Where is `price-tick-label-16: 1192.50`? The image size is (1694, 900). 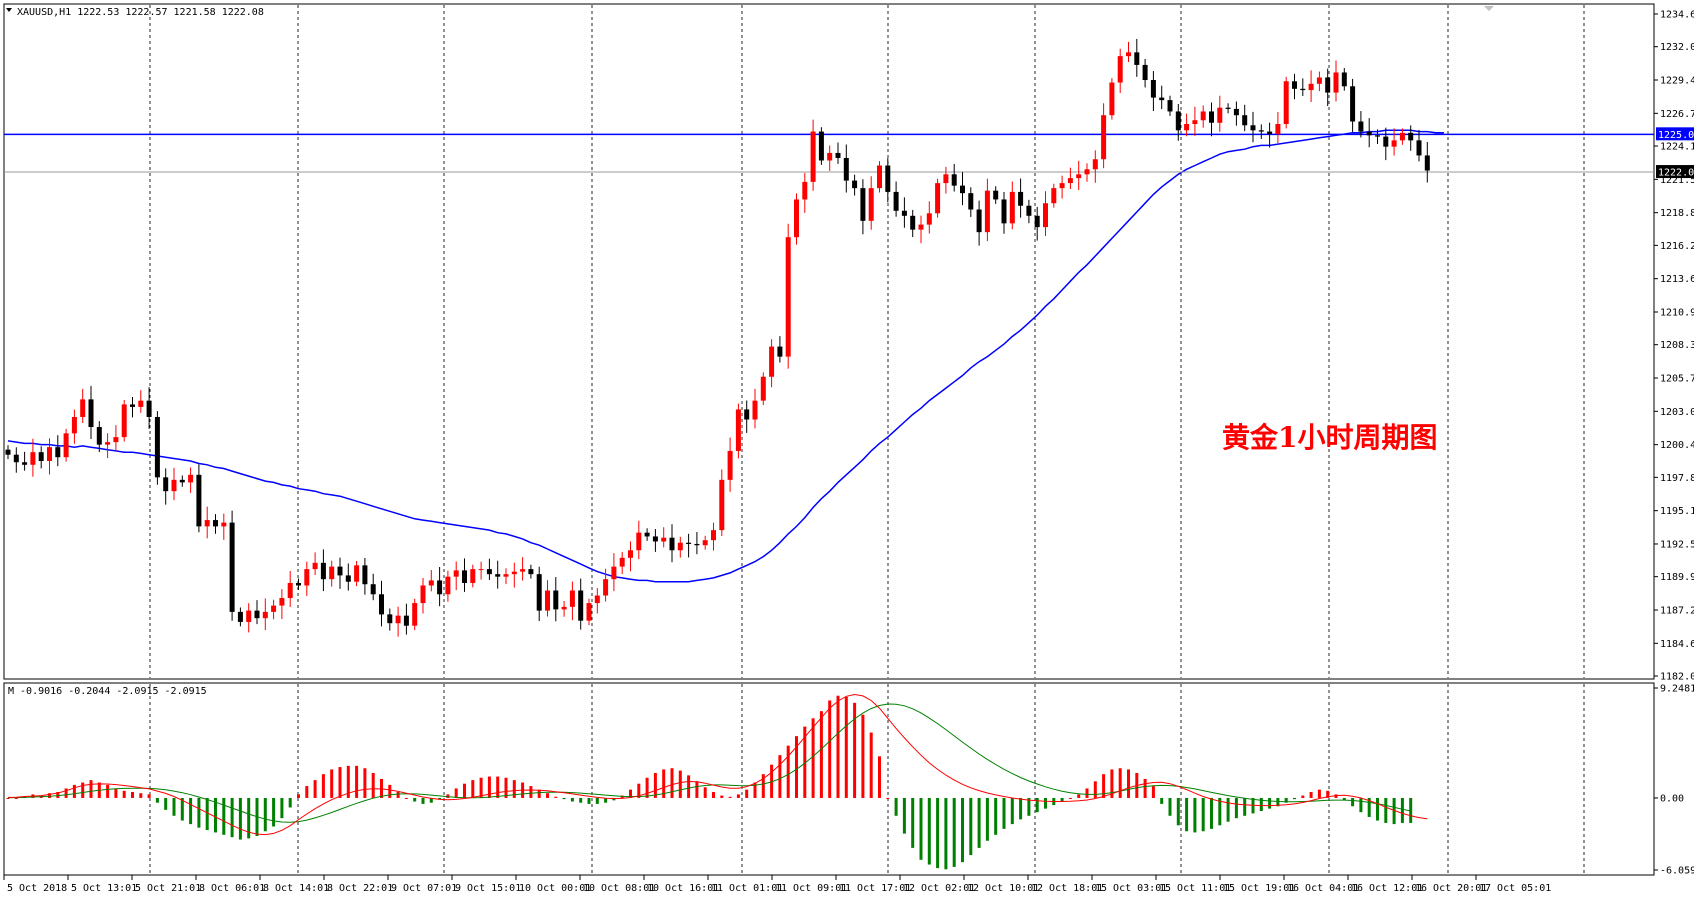 price-tick-label-16: 1192.50 is located at coordinates (1677, 544).